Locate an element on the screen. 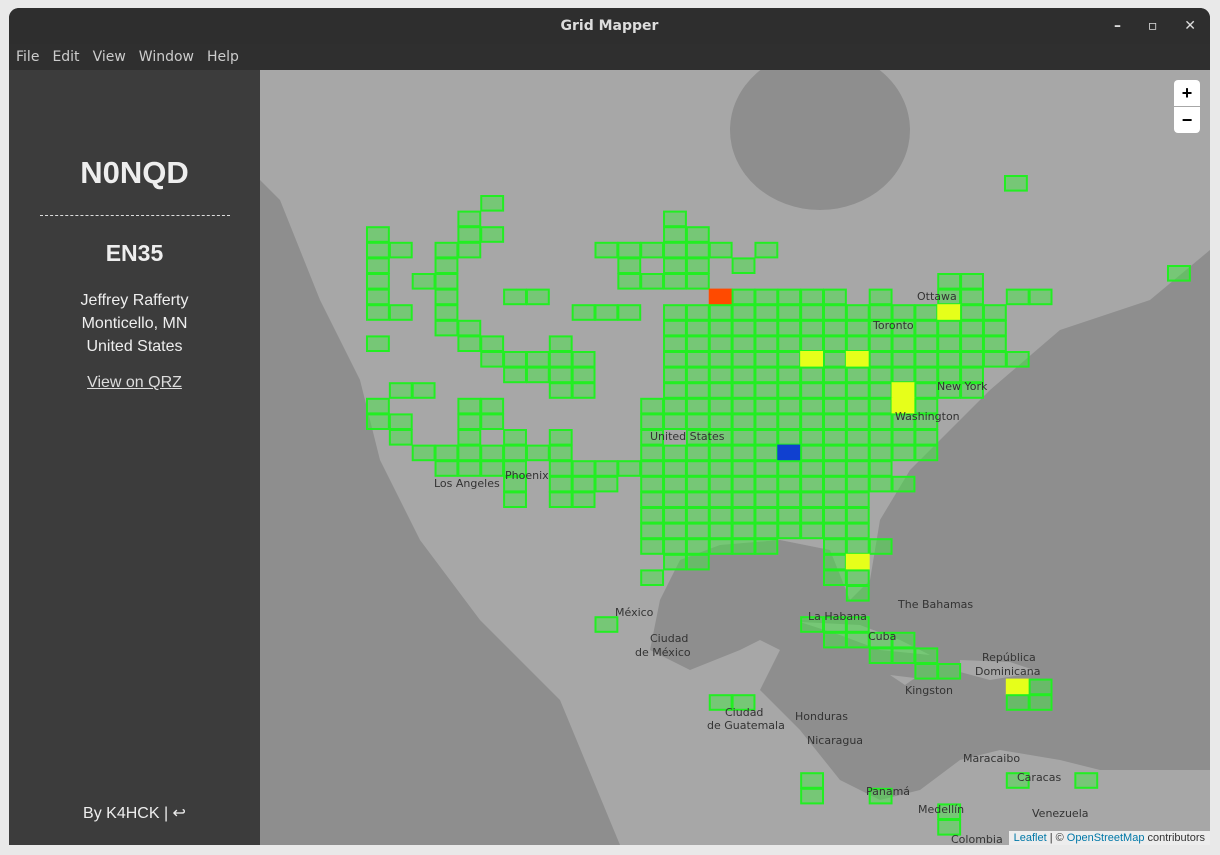 The image size is (1220, 855). menu-item: Help is located at coordinates (223, 57).